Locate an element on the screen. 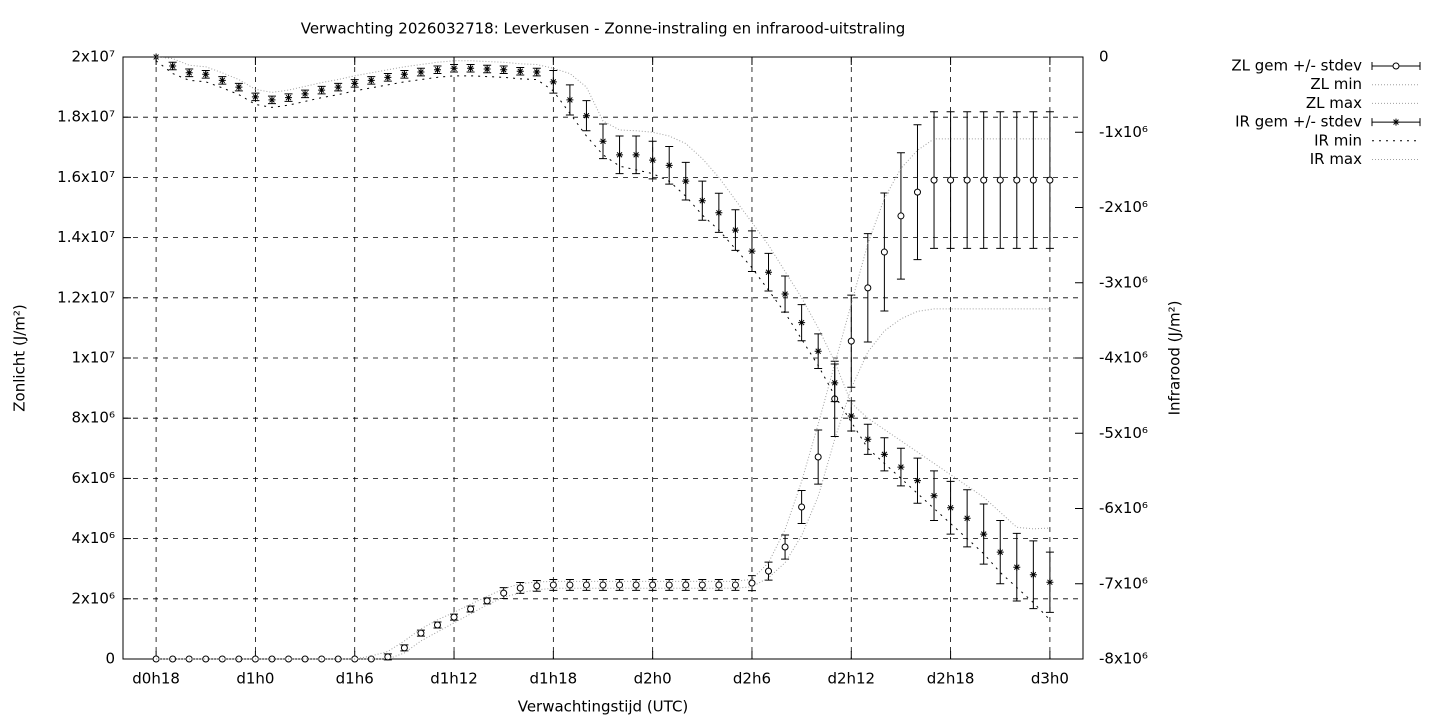 The height and width of the screenshot is (720, 1440). y-tick-label: 4x10⁶ is located at coordinates (93, 538).